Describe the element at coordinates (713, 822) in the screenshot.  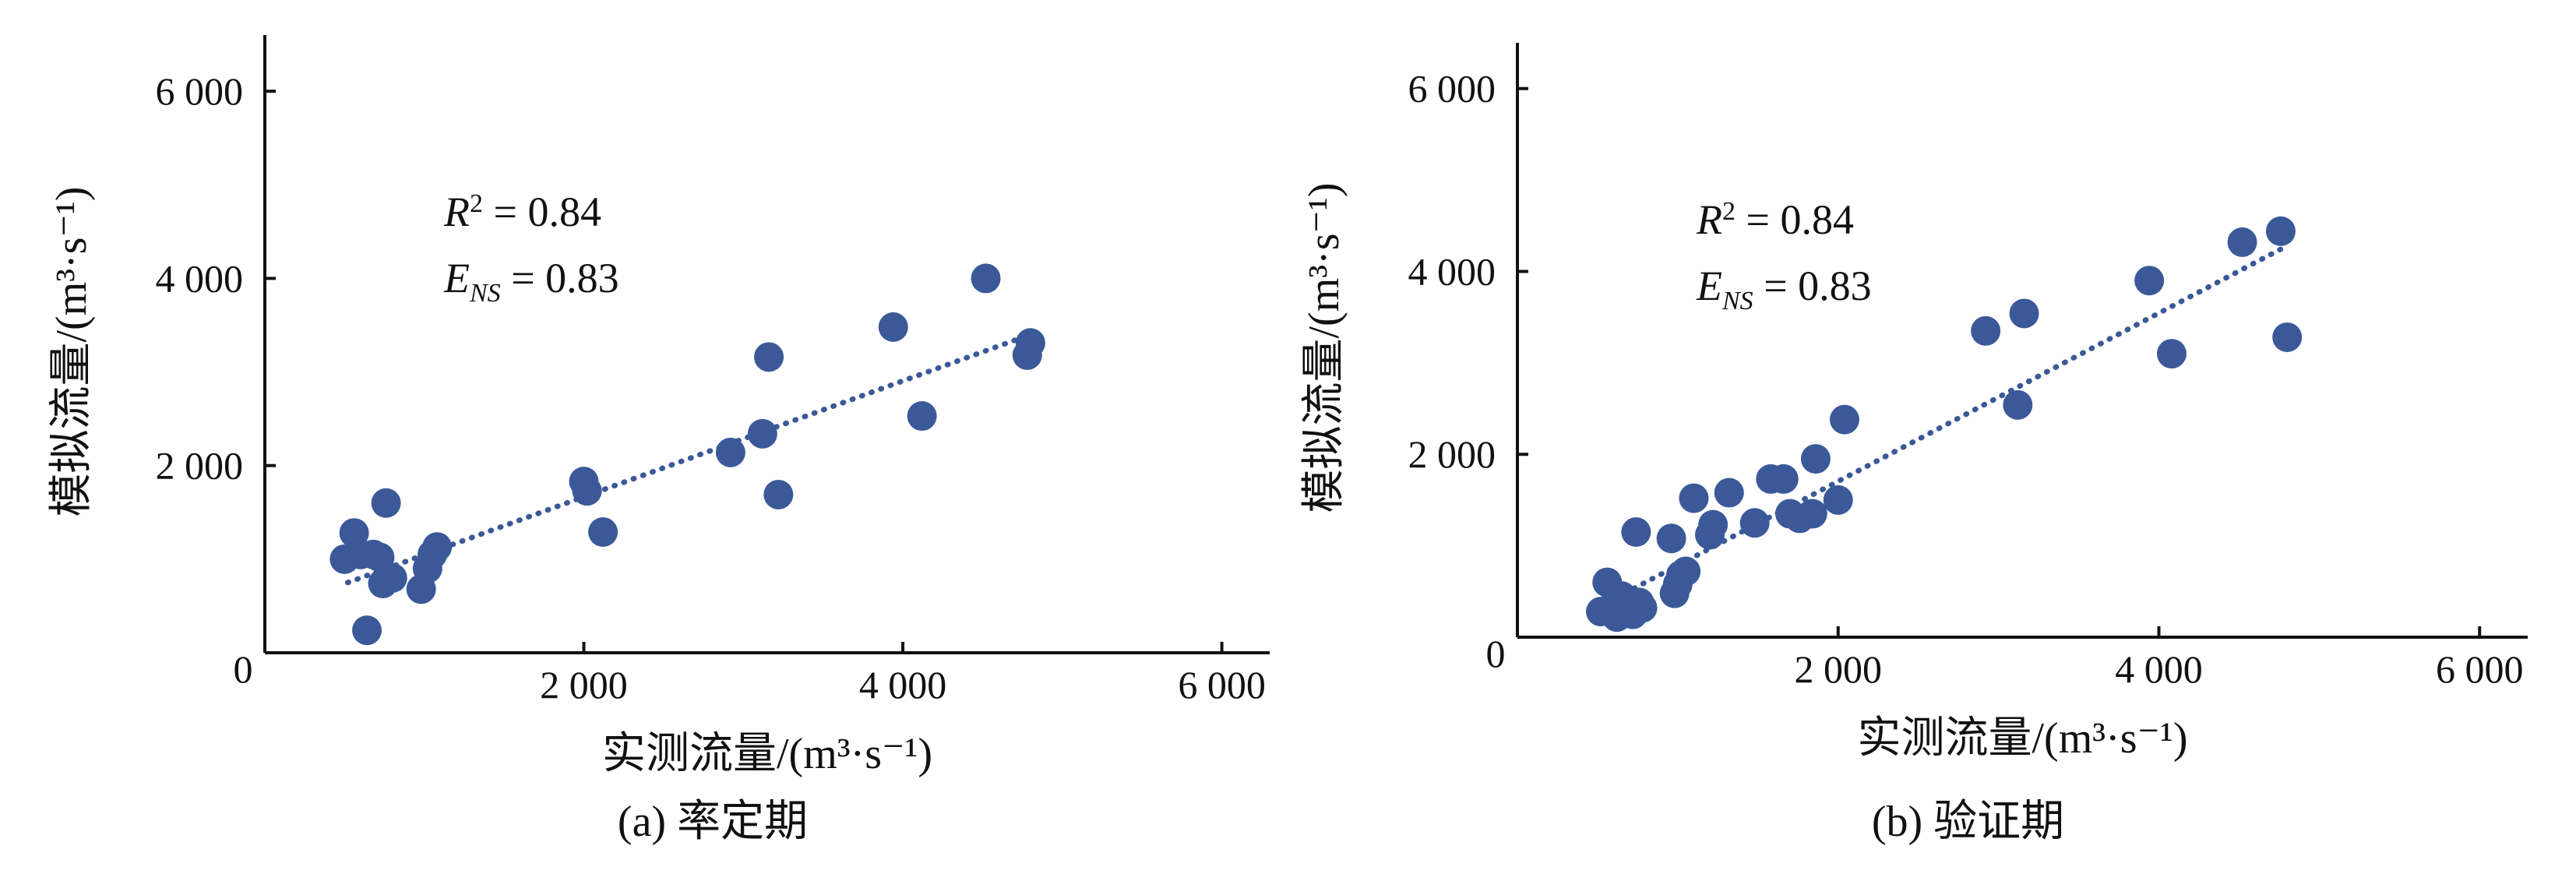
I see `panel-caption: (a) 率定期` at that location.